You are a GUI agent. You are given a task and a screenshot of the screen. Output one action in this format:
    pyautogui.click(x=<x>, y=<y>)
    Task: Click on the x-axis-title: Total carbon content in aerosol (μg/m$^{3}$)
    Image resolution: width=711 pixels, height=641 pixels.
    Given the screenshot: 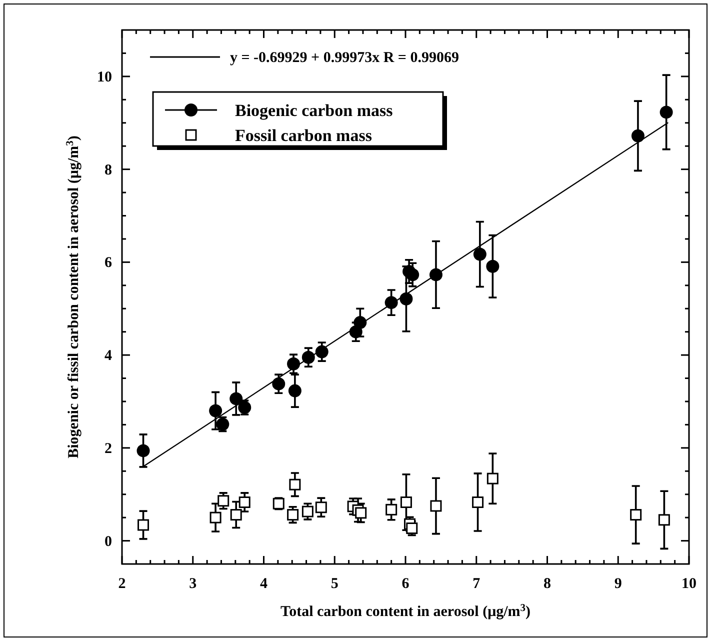 What is the action you would take?
    pyautogui.click(x=405, y=611)
    